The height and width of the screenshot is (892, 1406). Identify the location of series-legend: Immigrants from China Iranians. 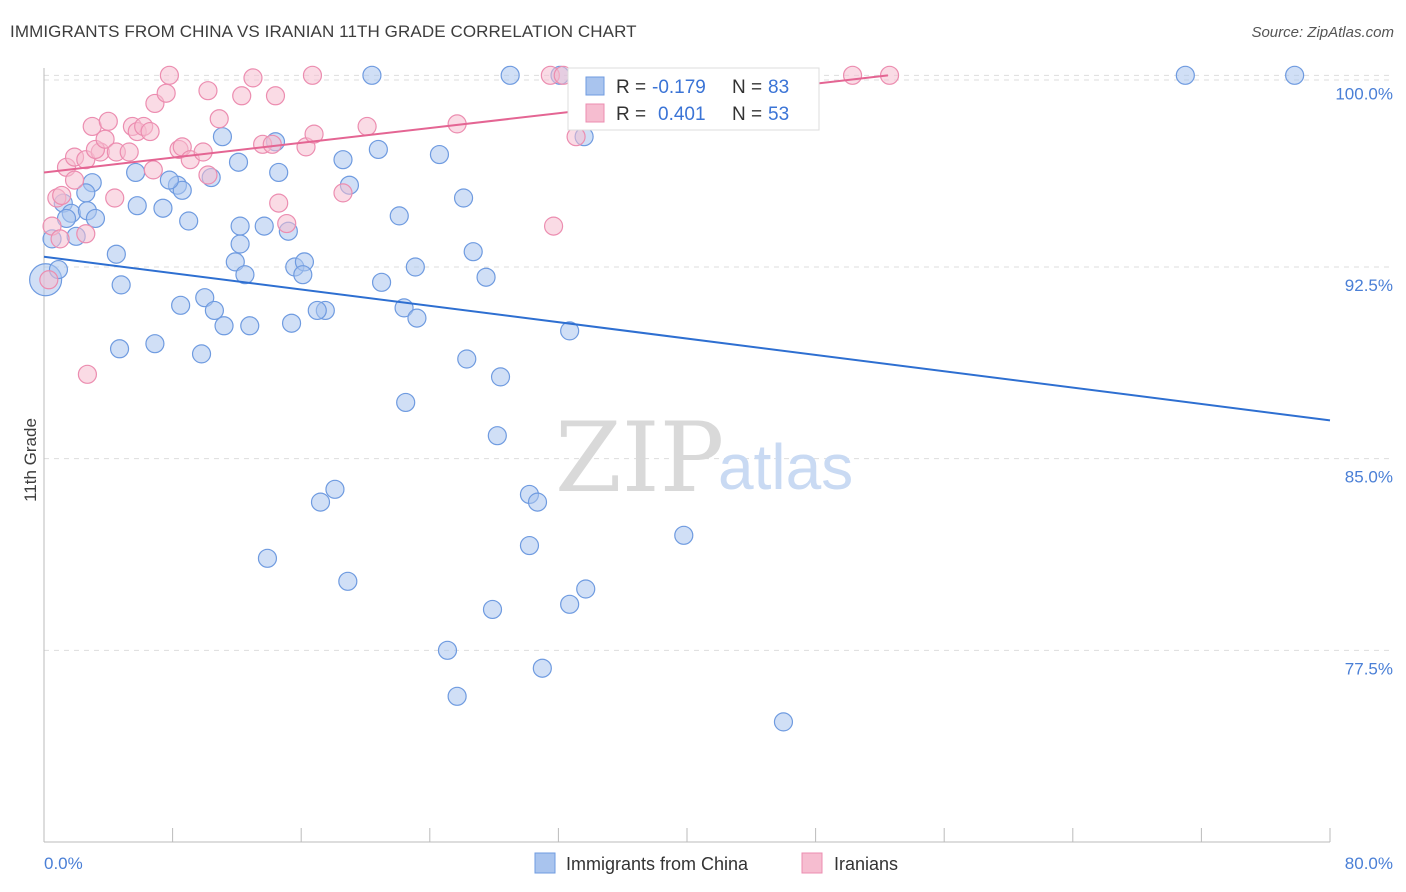
(716, 863).